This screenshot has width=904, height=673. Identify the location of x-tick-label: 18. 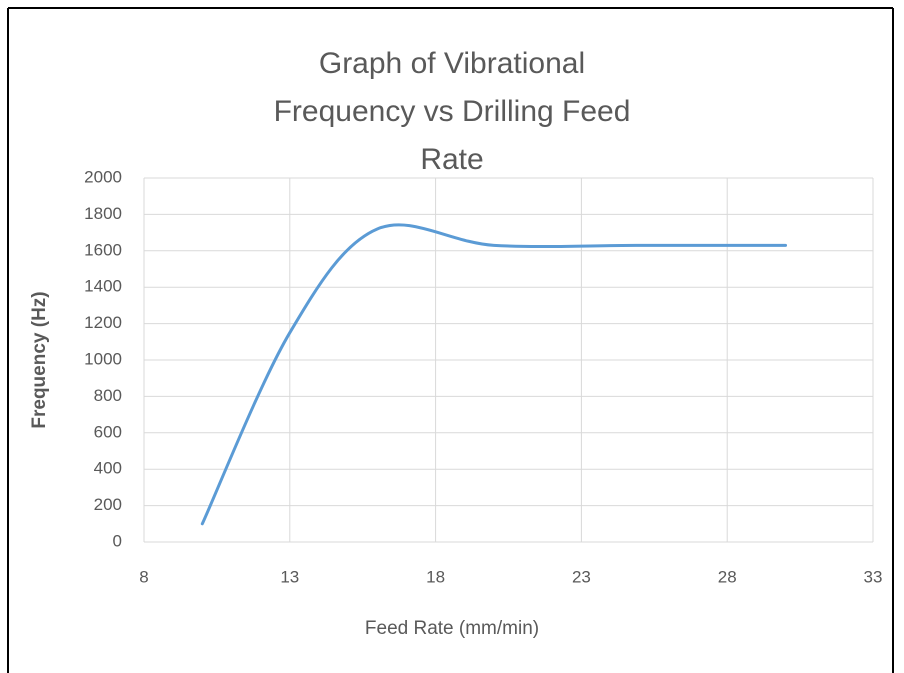
(435, 576).